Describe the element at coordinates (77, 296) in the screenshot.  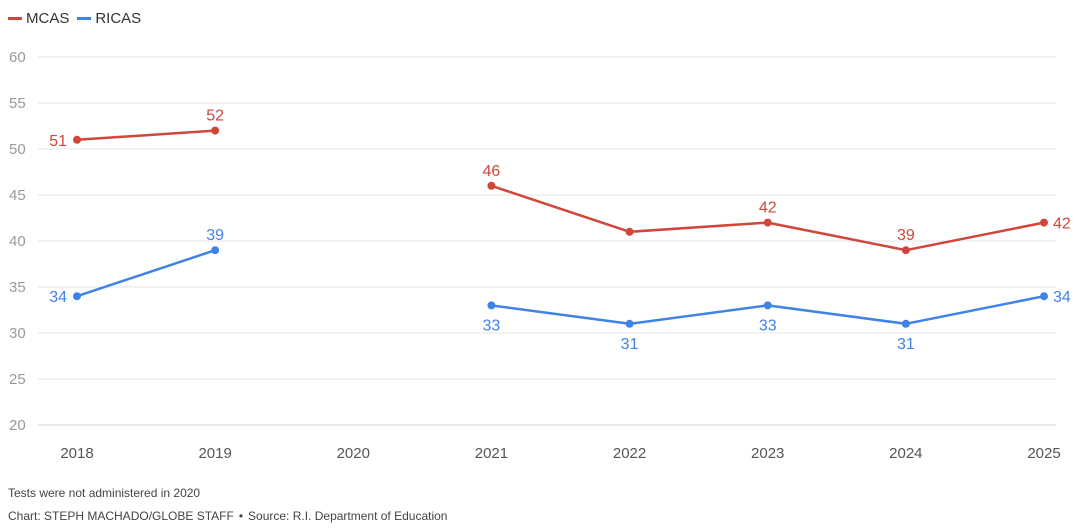
I see `data-point-ricas-2018` at that location.